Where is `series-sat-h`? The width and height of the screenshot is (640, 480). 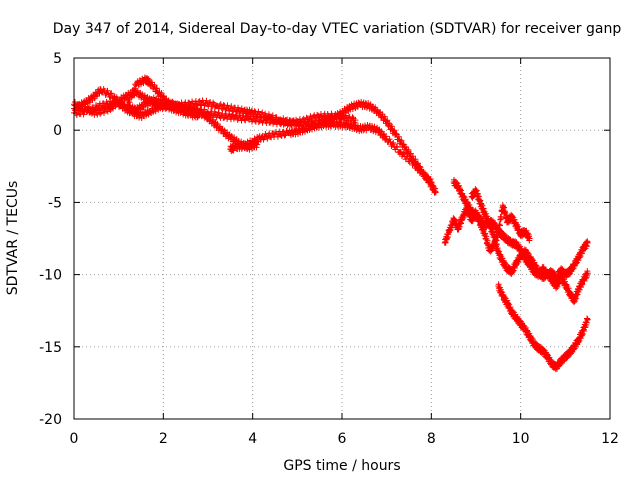 series-sat-h is located at coordinates (529, 246).